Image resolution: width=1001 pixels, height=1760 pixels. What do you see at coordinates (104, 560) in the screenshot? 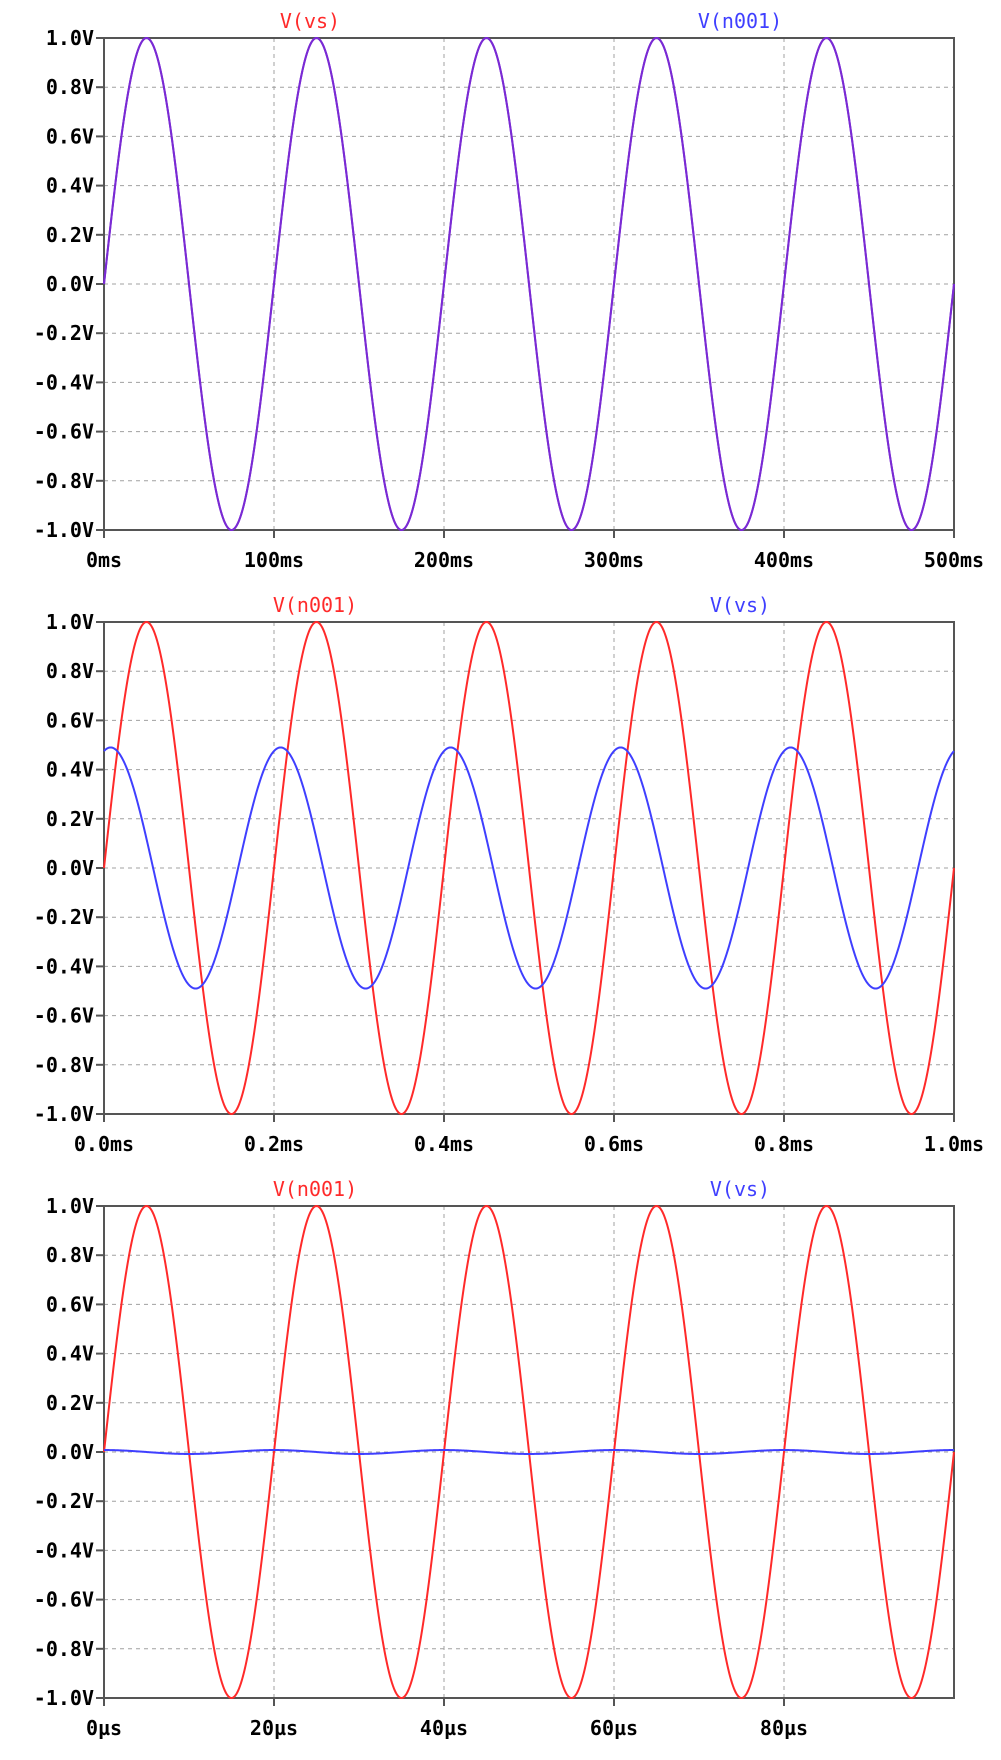
I see `x-tick-label: 0ms` at bounding box center [104, 560].